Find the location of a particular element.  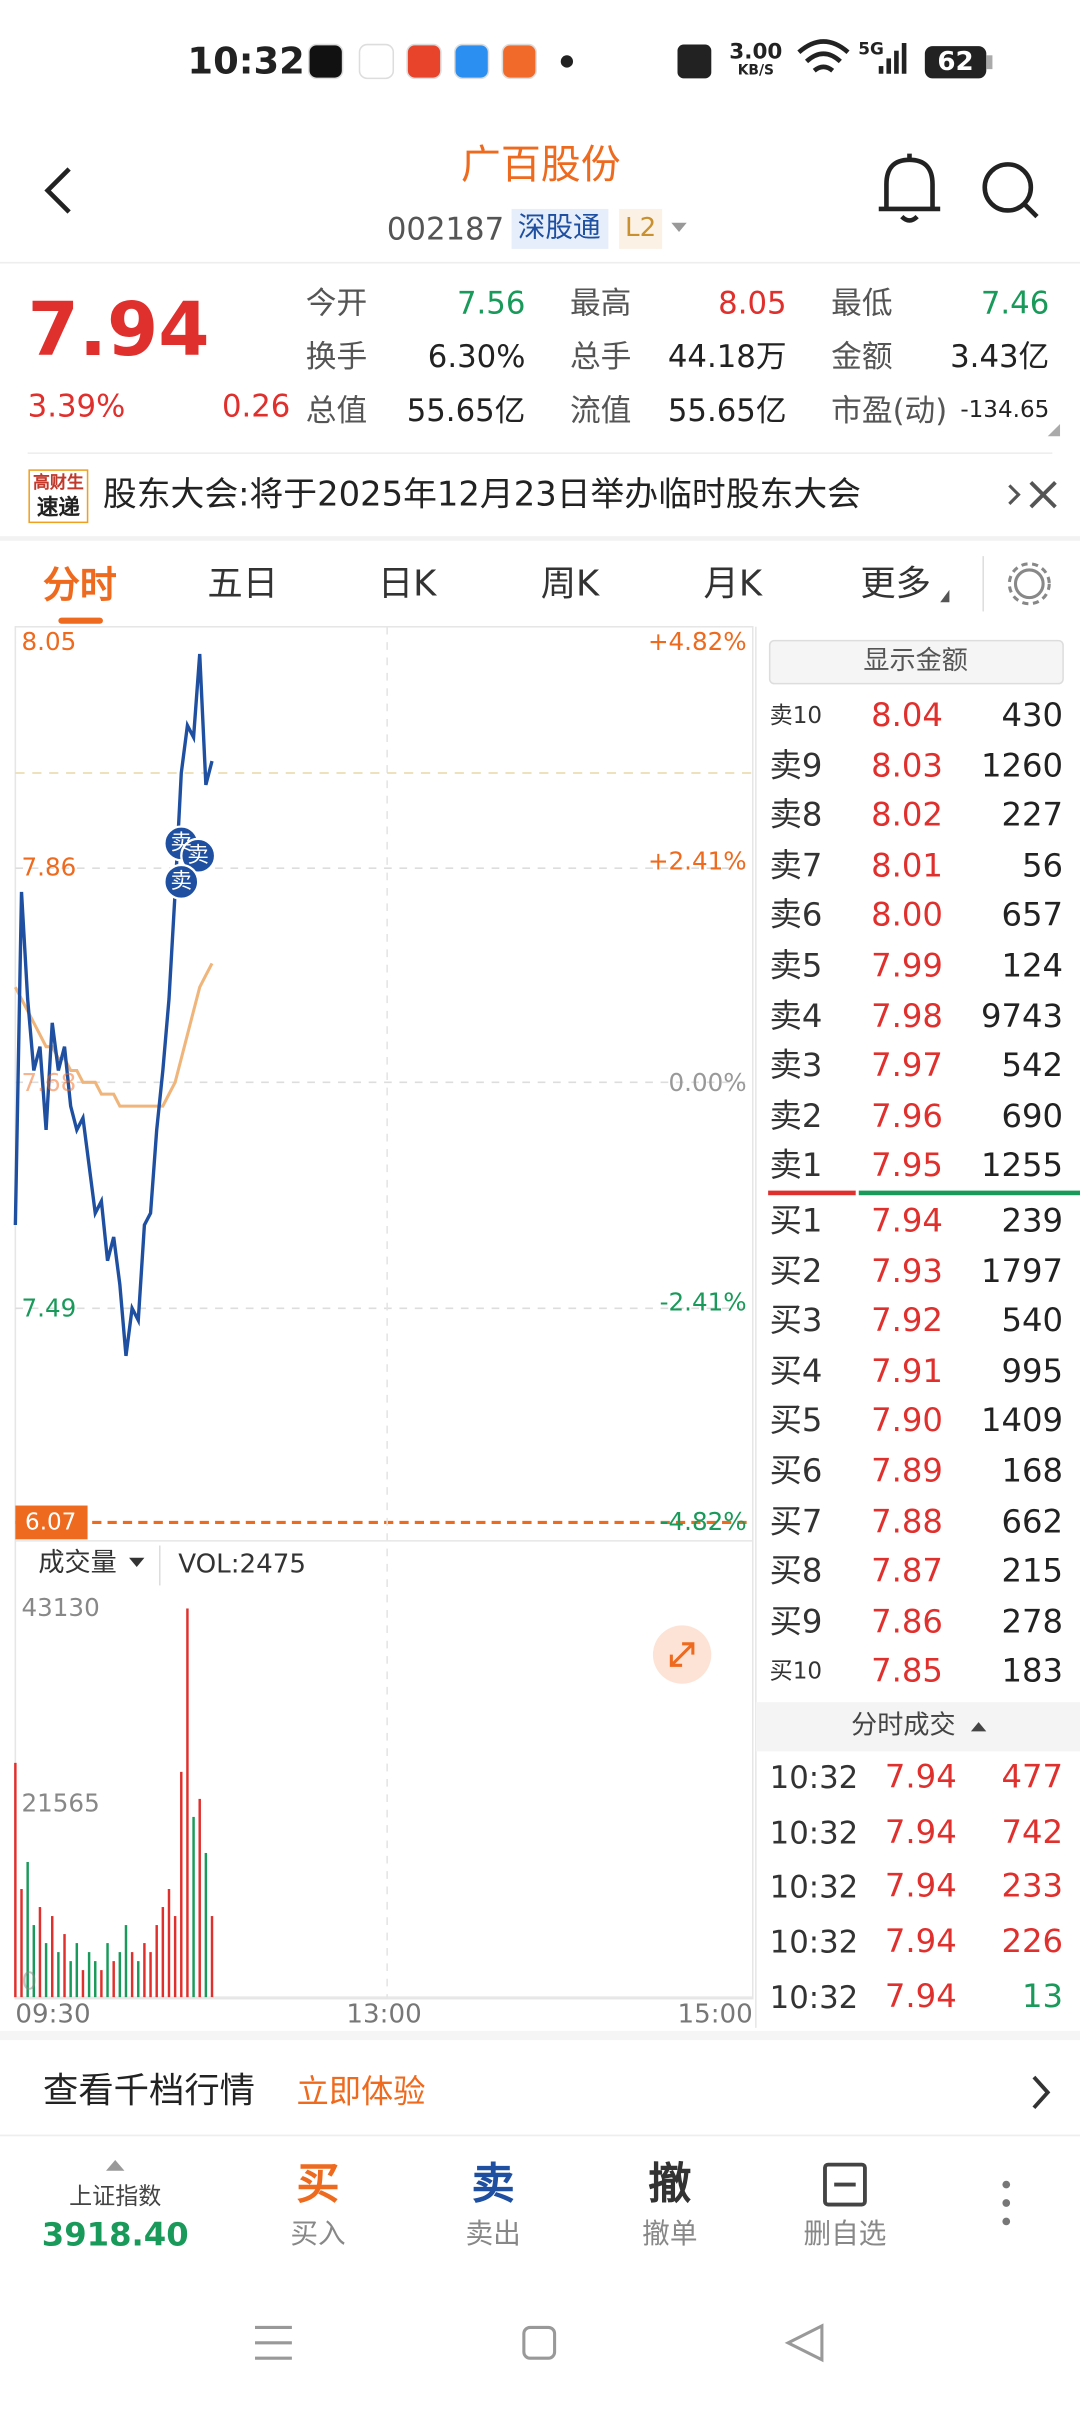

promo-action: 立即体验 is located at coordinates (361, 2092).